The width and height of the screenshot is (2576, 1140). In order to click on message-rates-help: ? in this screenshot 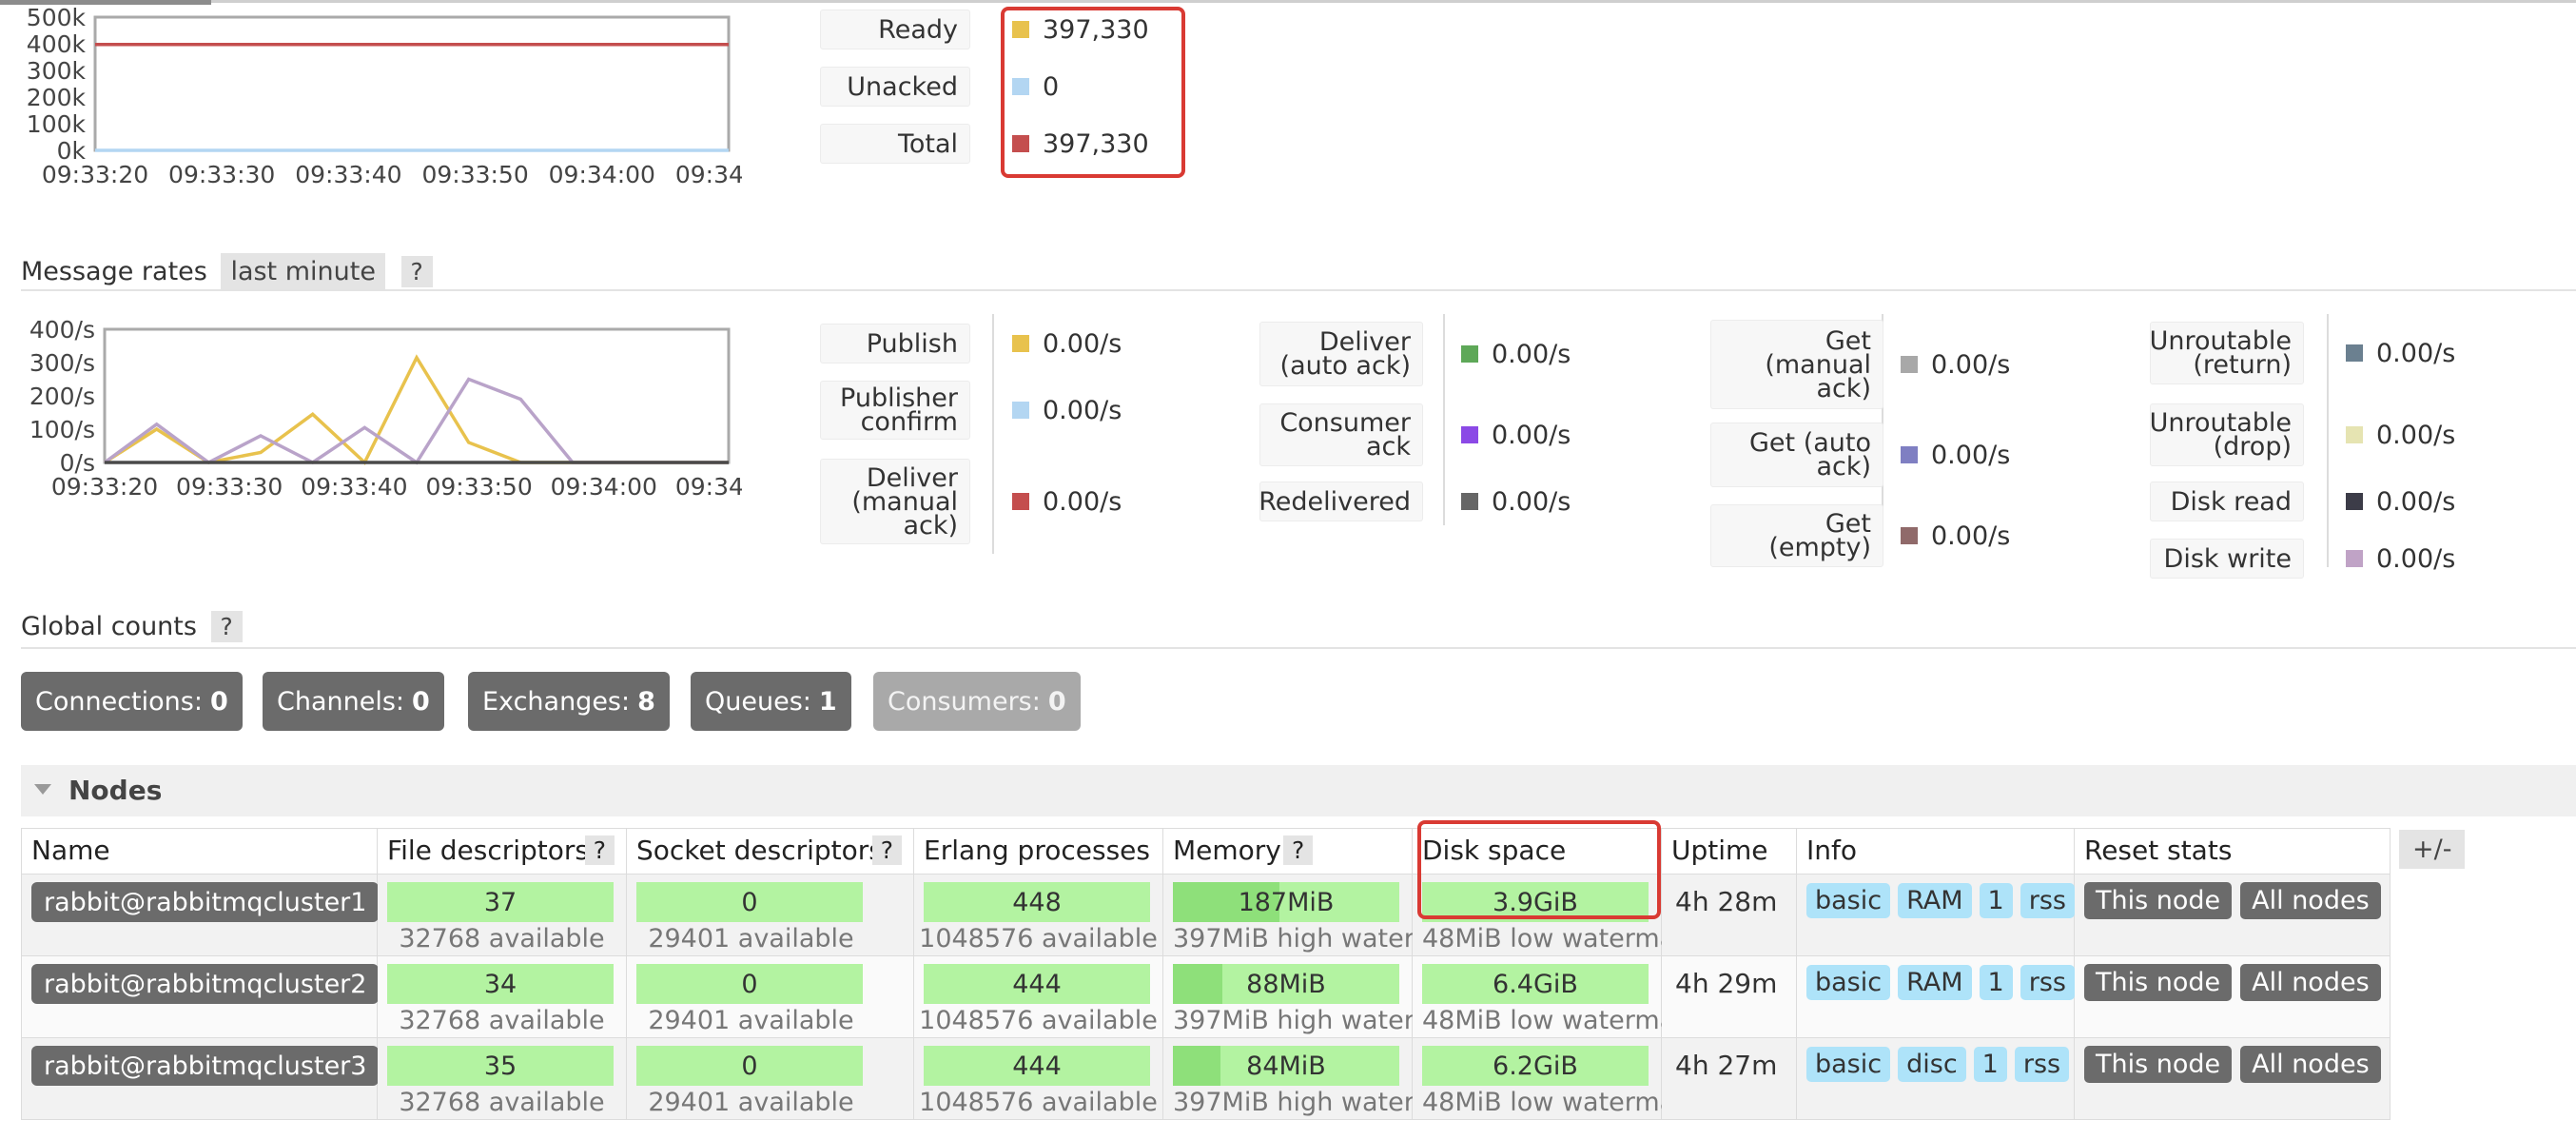, I will do `click(417, 271)`.